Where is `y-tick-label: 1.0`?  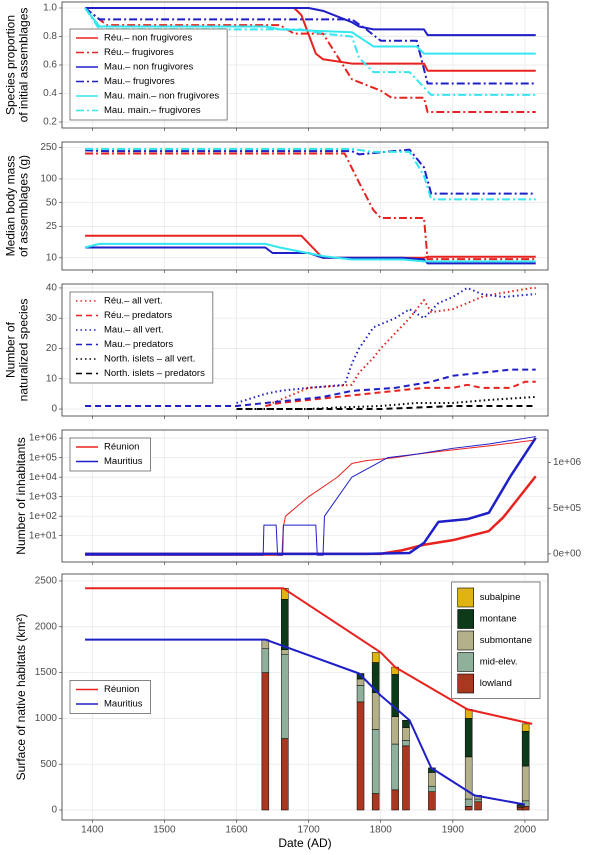
y-tick-label: 1.0 is located at coordinates (50, 8).